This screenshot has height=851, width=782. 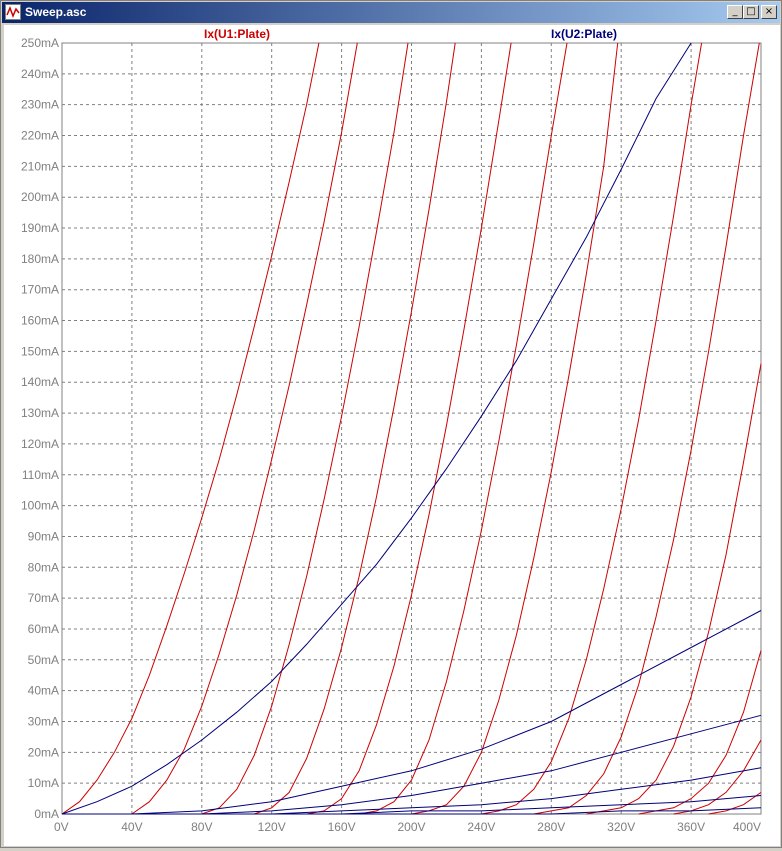 What do you see at coordinates (691, 827) in the screenshot?
I see `x-tick-label: 360V` at bounding box center [691, 827].